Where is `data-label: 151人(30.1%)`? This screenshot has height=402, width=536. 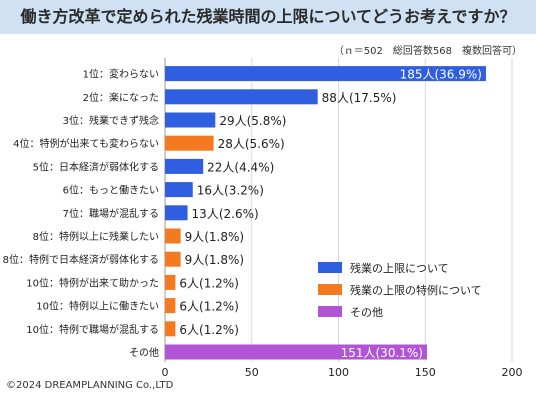
data-label: 151人(30.1%) is located at coordinates (382, 353).